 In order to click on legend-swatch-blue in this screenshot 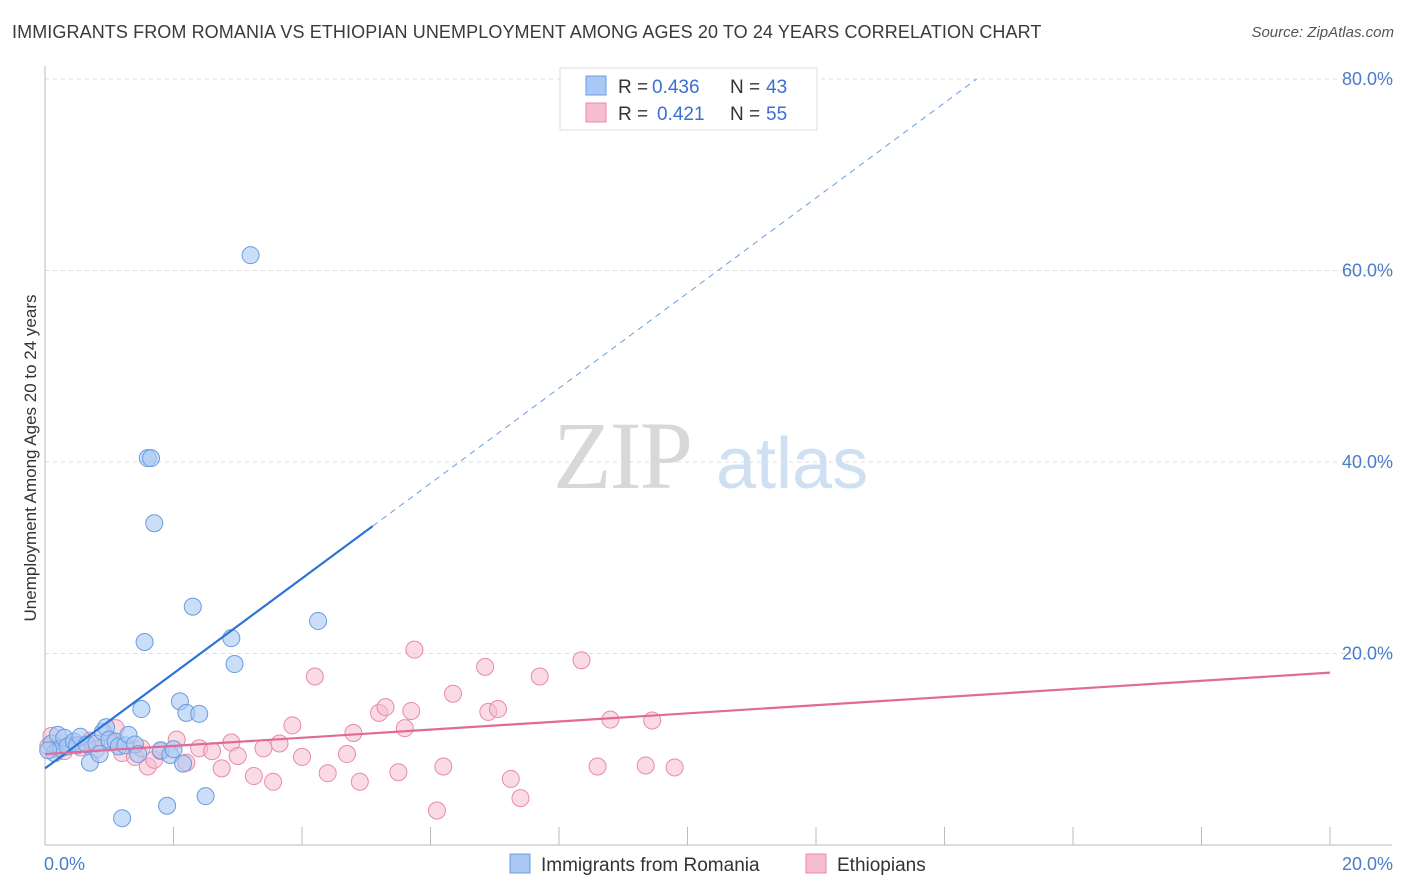, I will do `click(596, 85)`.